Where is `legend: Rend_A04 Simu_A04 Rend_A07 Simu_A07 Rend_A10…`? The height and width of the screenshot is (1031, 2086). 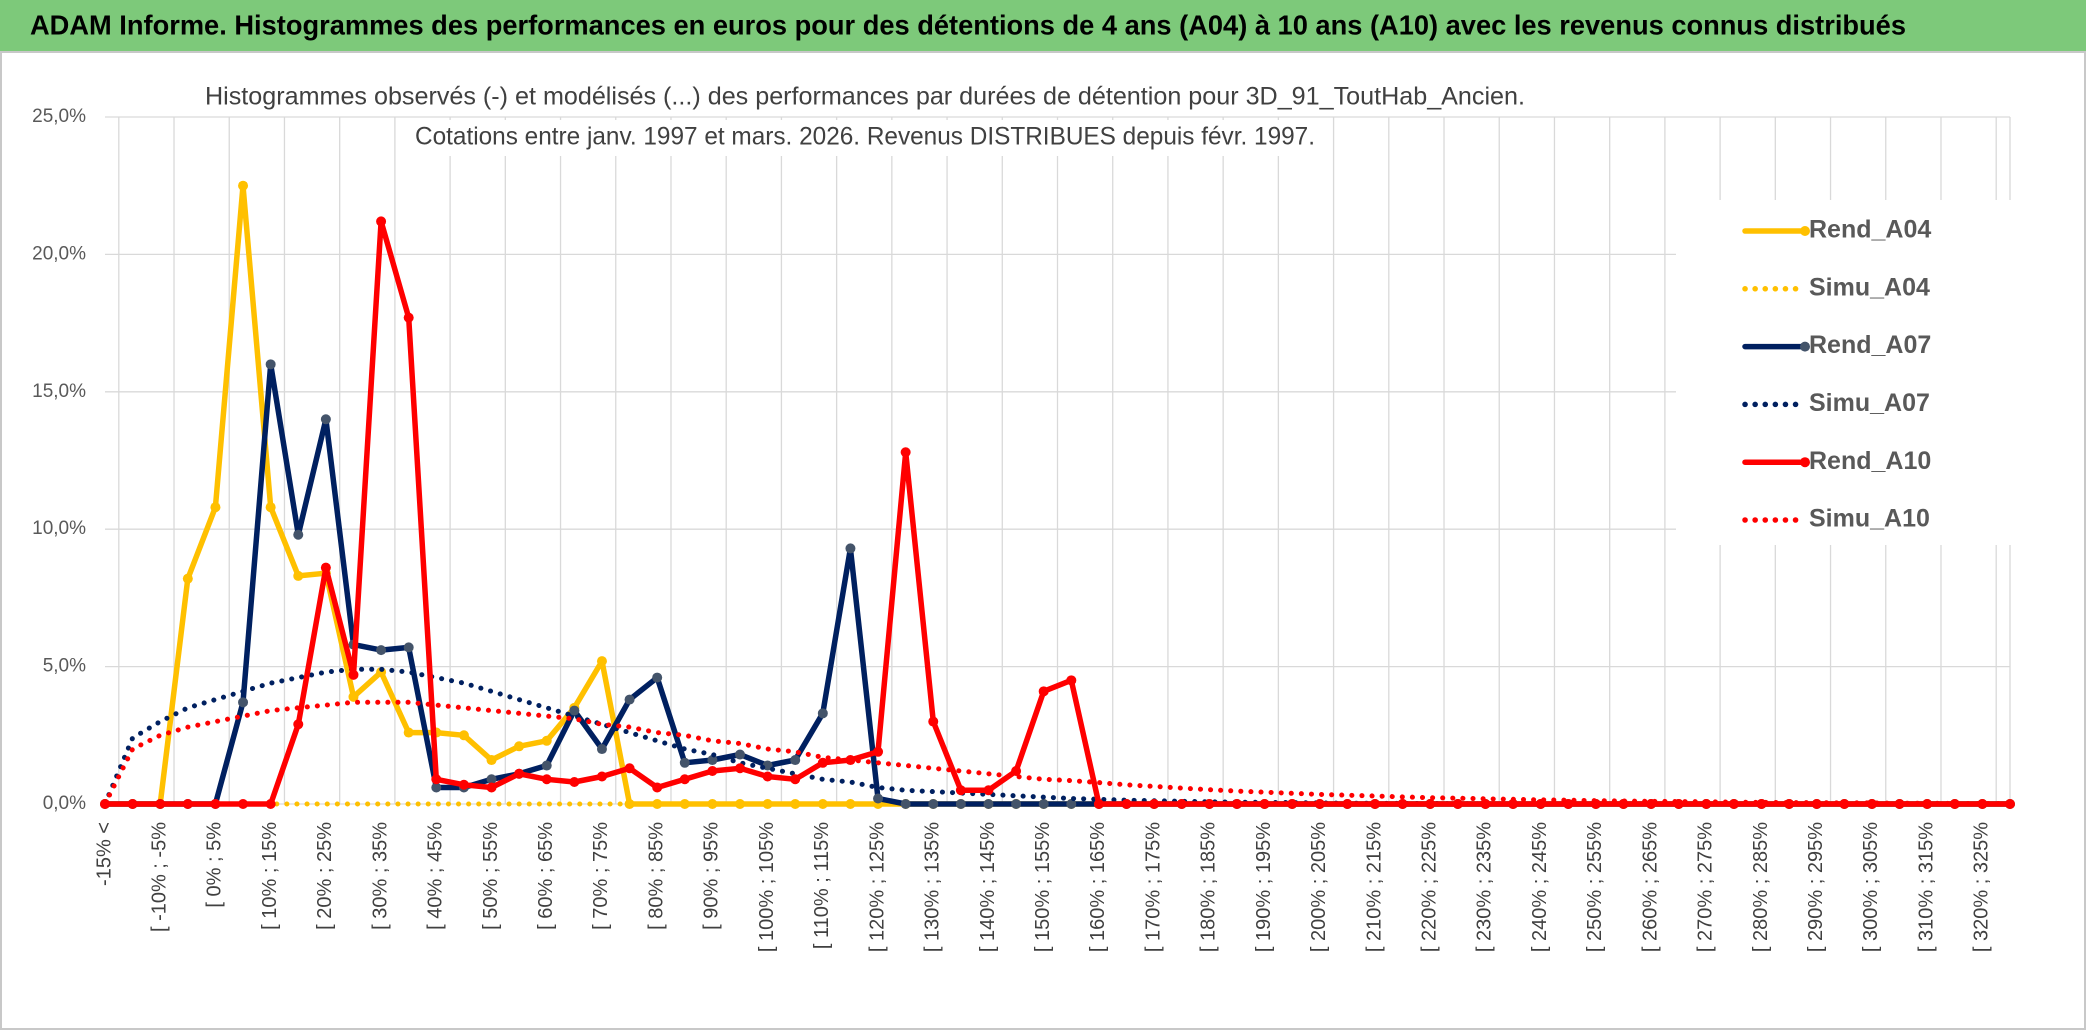 legend: Rend_A04 Simu_A04 Rend_A07 Simu_A07 Rend_A10… is located at coordinates (1836, 374).